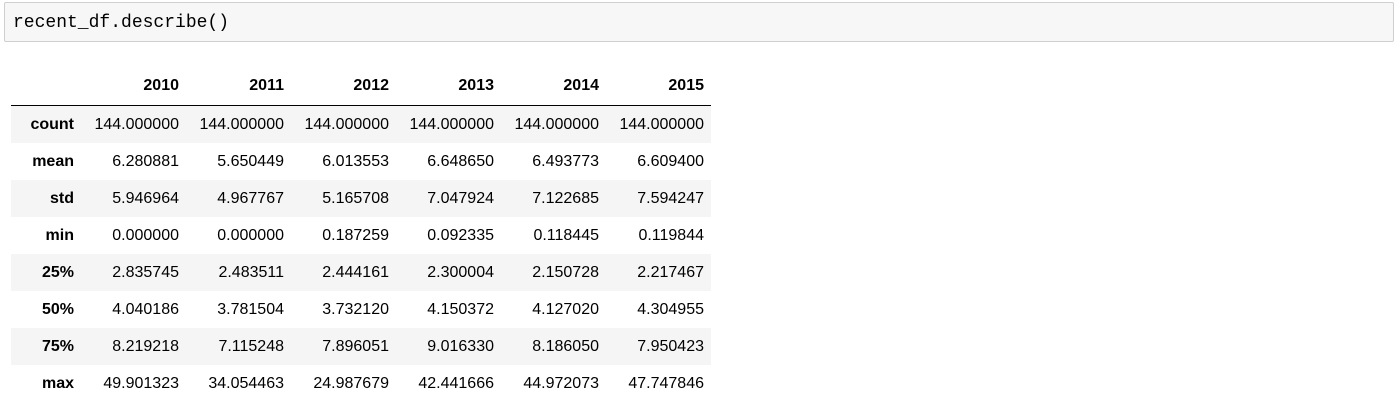  Describe the element at coordinates (565, 161) in the screenshot. I see `table-cell: 6.493773` at that location.